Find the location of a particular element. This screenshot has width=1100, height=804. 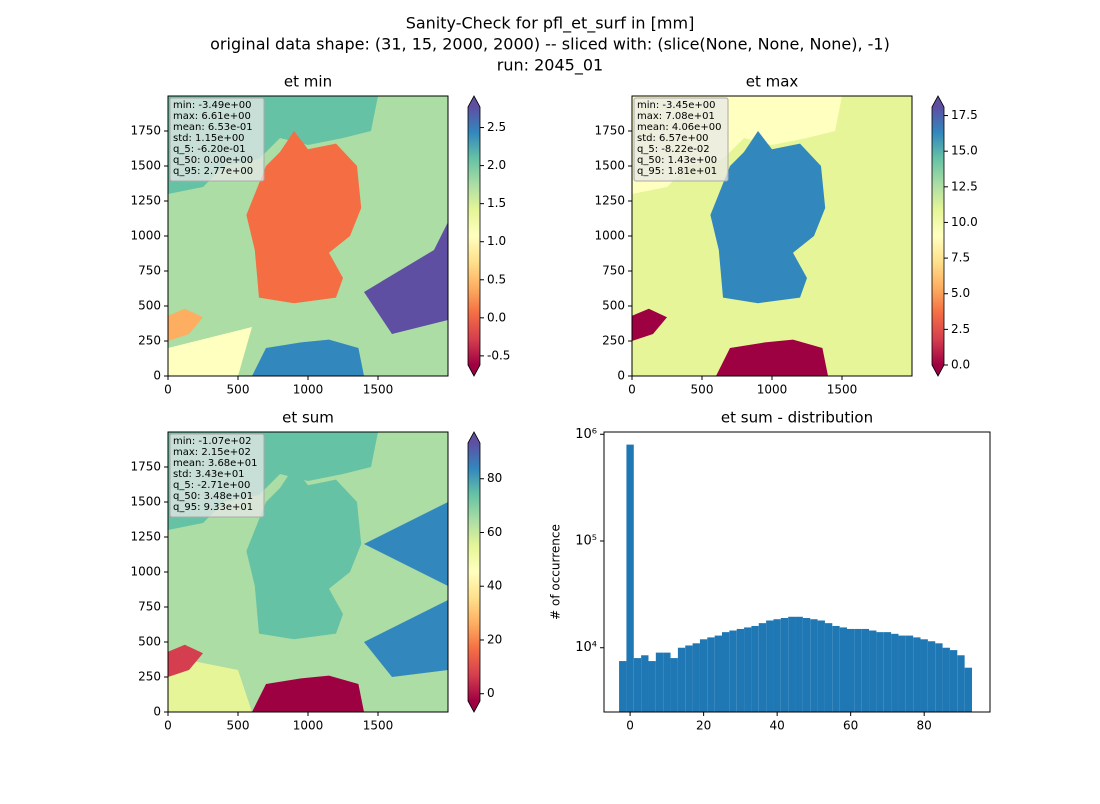

map-south is located at coordinates (772, 357).